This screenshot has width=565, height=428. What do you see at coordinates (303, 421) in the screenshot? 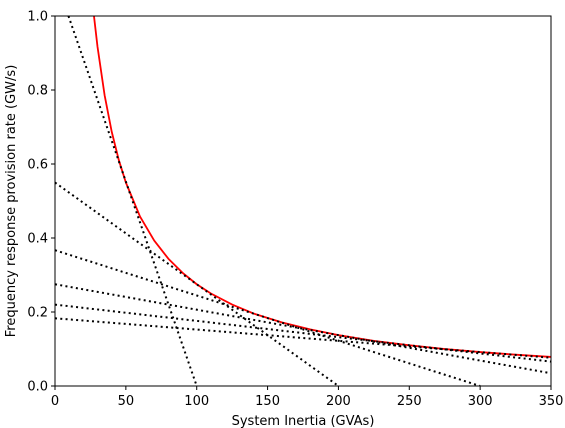
I see `x-axis-title: System Inertia (GVAs)` at bounding box center [303, 421].